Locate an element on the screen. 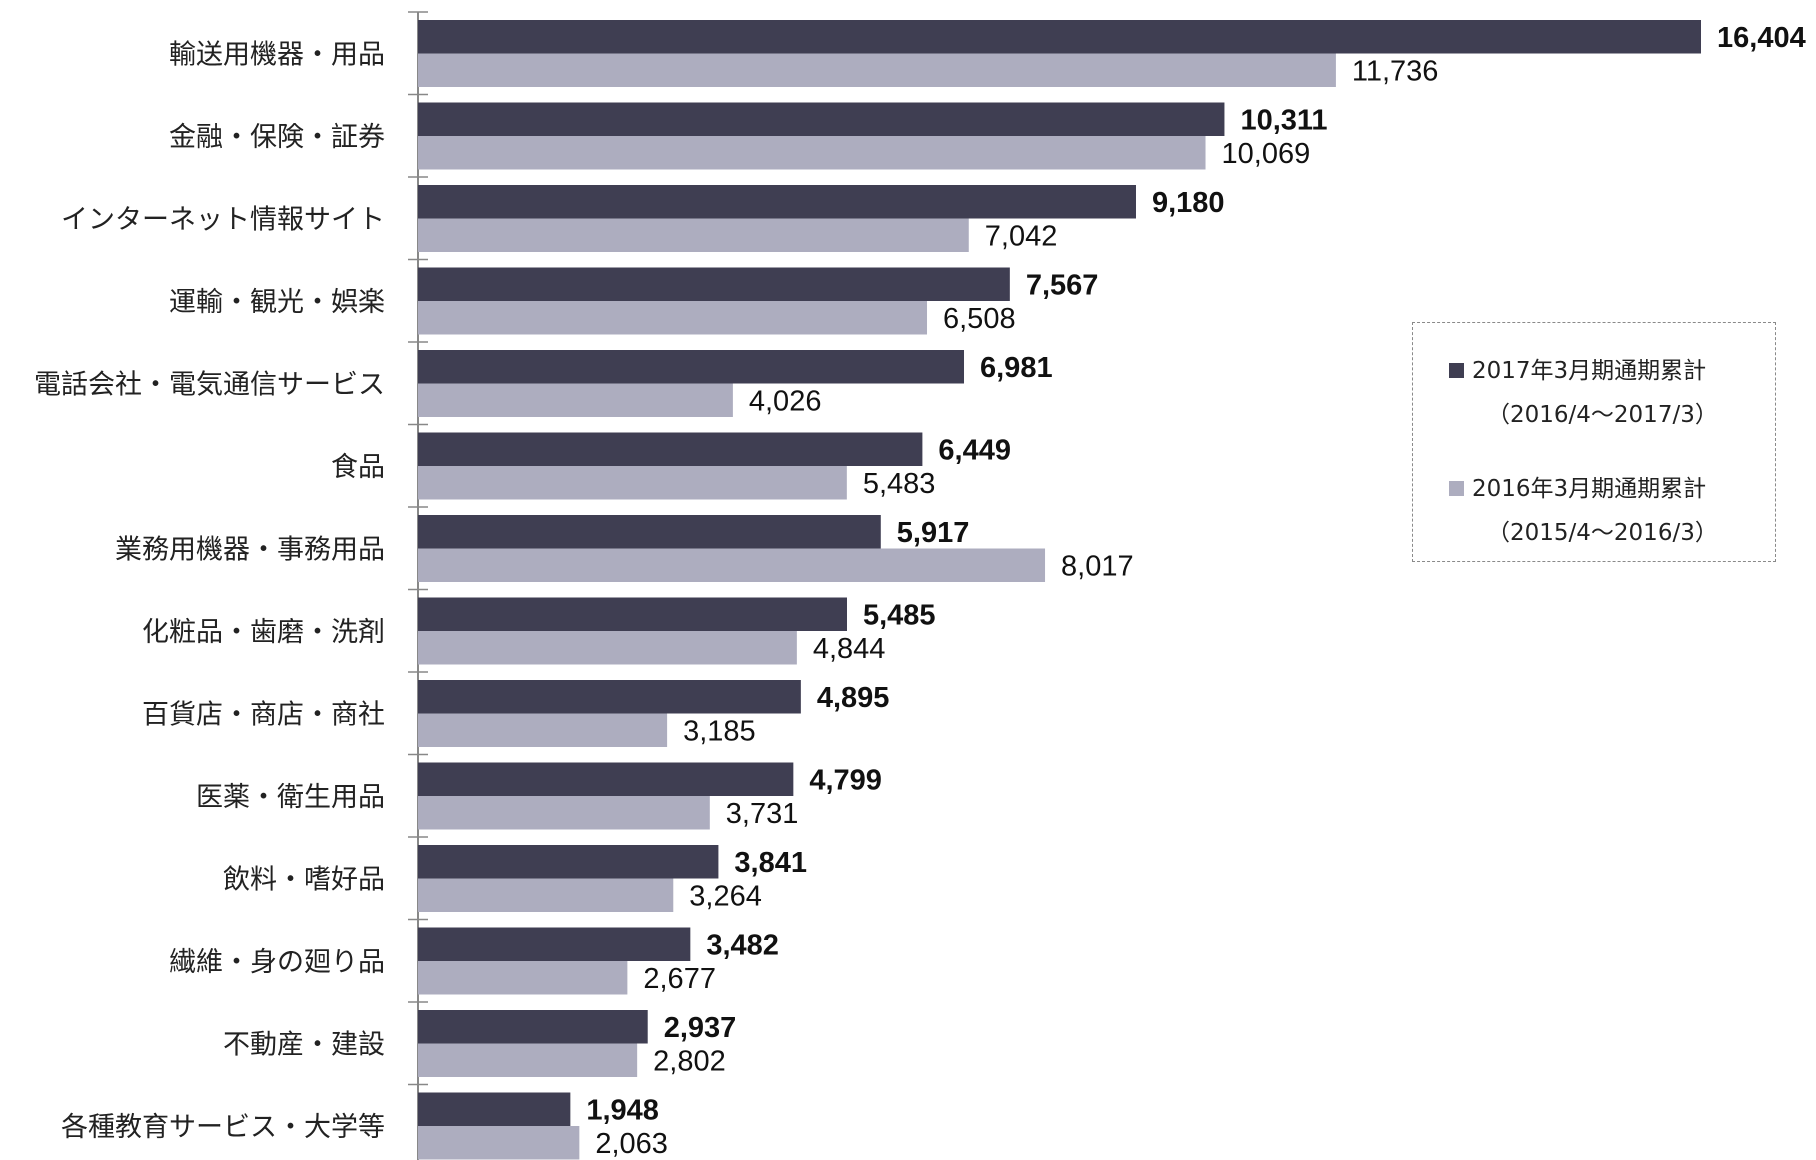  data-label-series-2: 2,063 is located at coordinates (631, 1144).